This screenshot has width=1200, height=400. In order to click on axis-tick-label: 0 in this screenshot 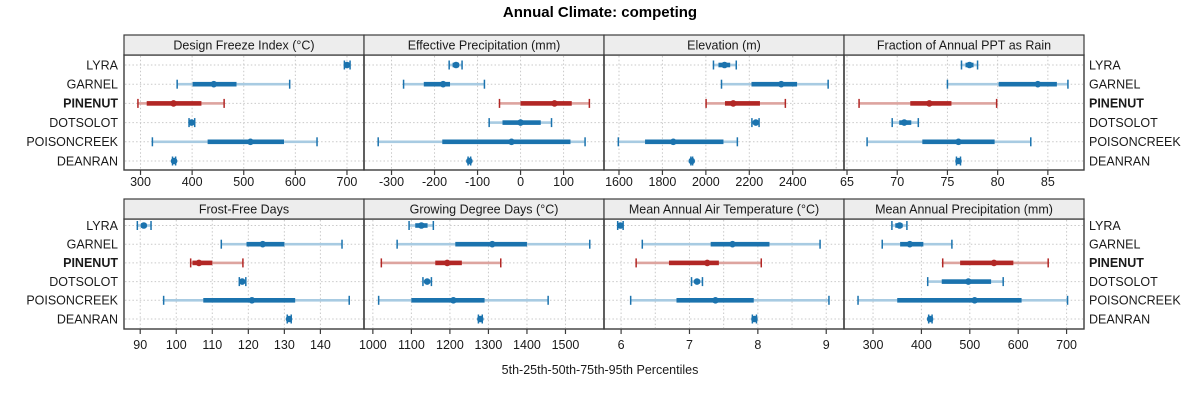, I will do `click(520, 182)`.